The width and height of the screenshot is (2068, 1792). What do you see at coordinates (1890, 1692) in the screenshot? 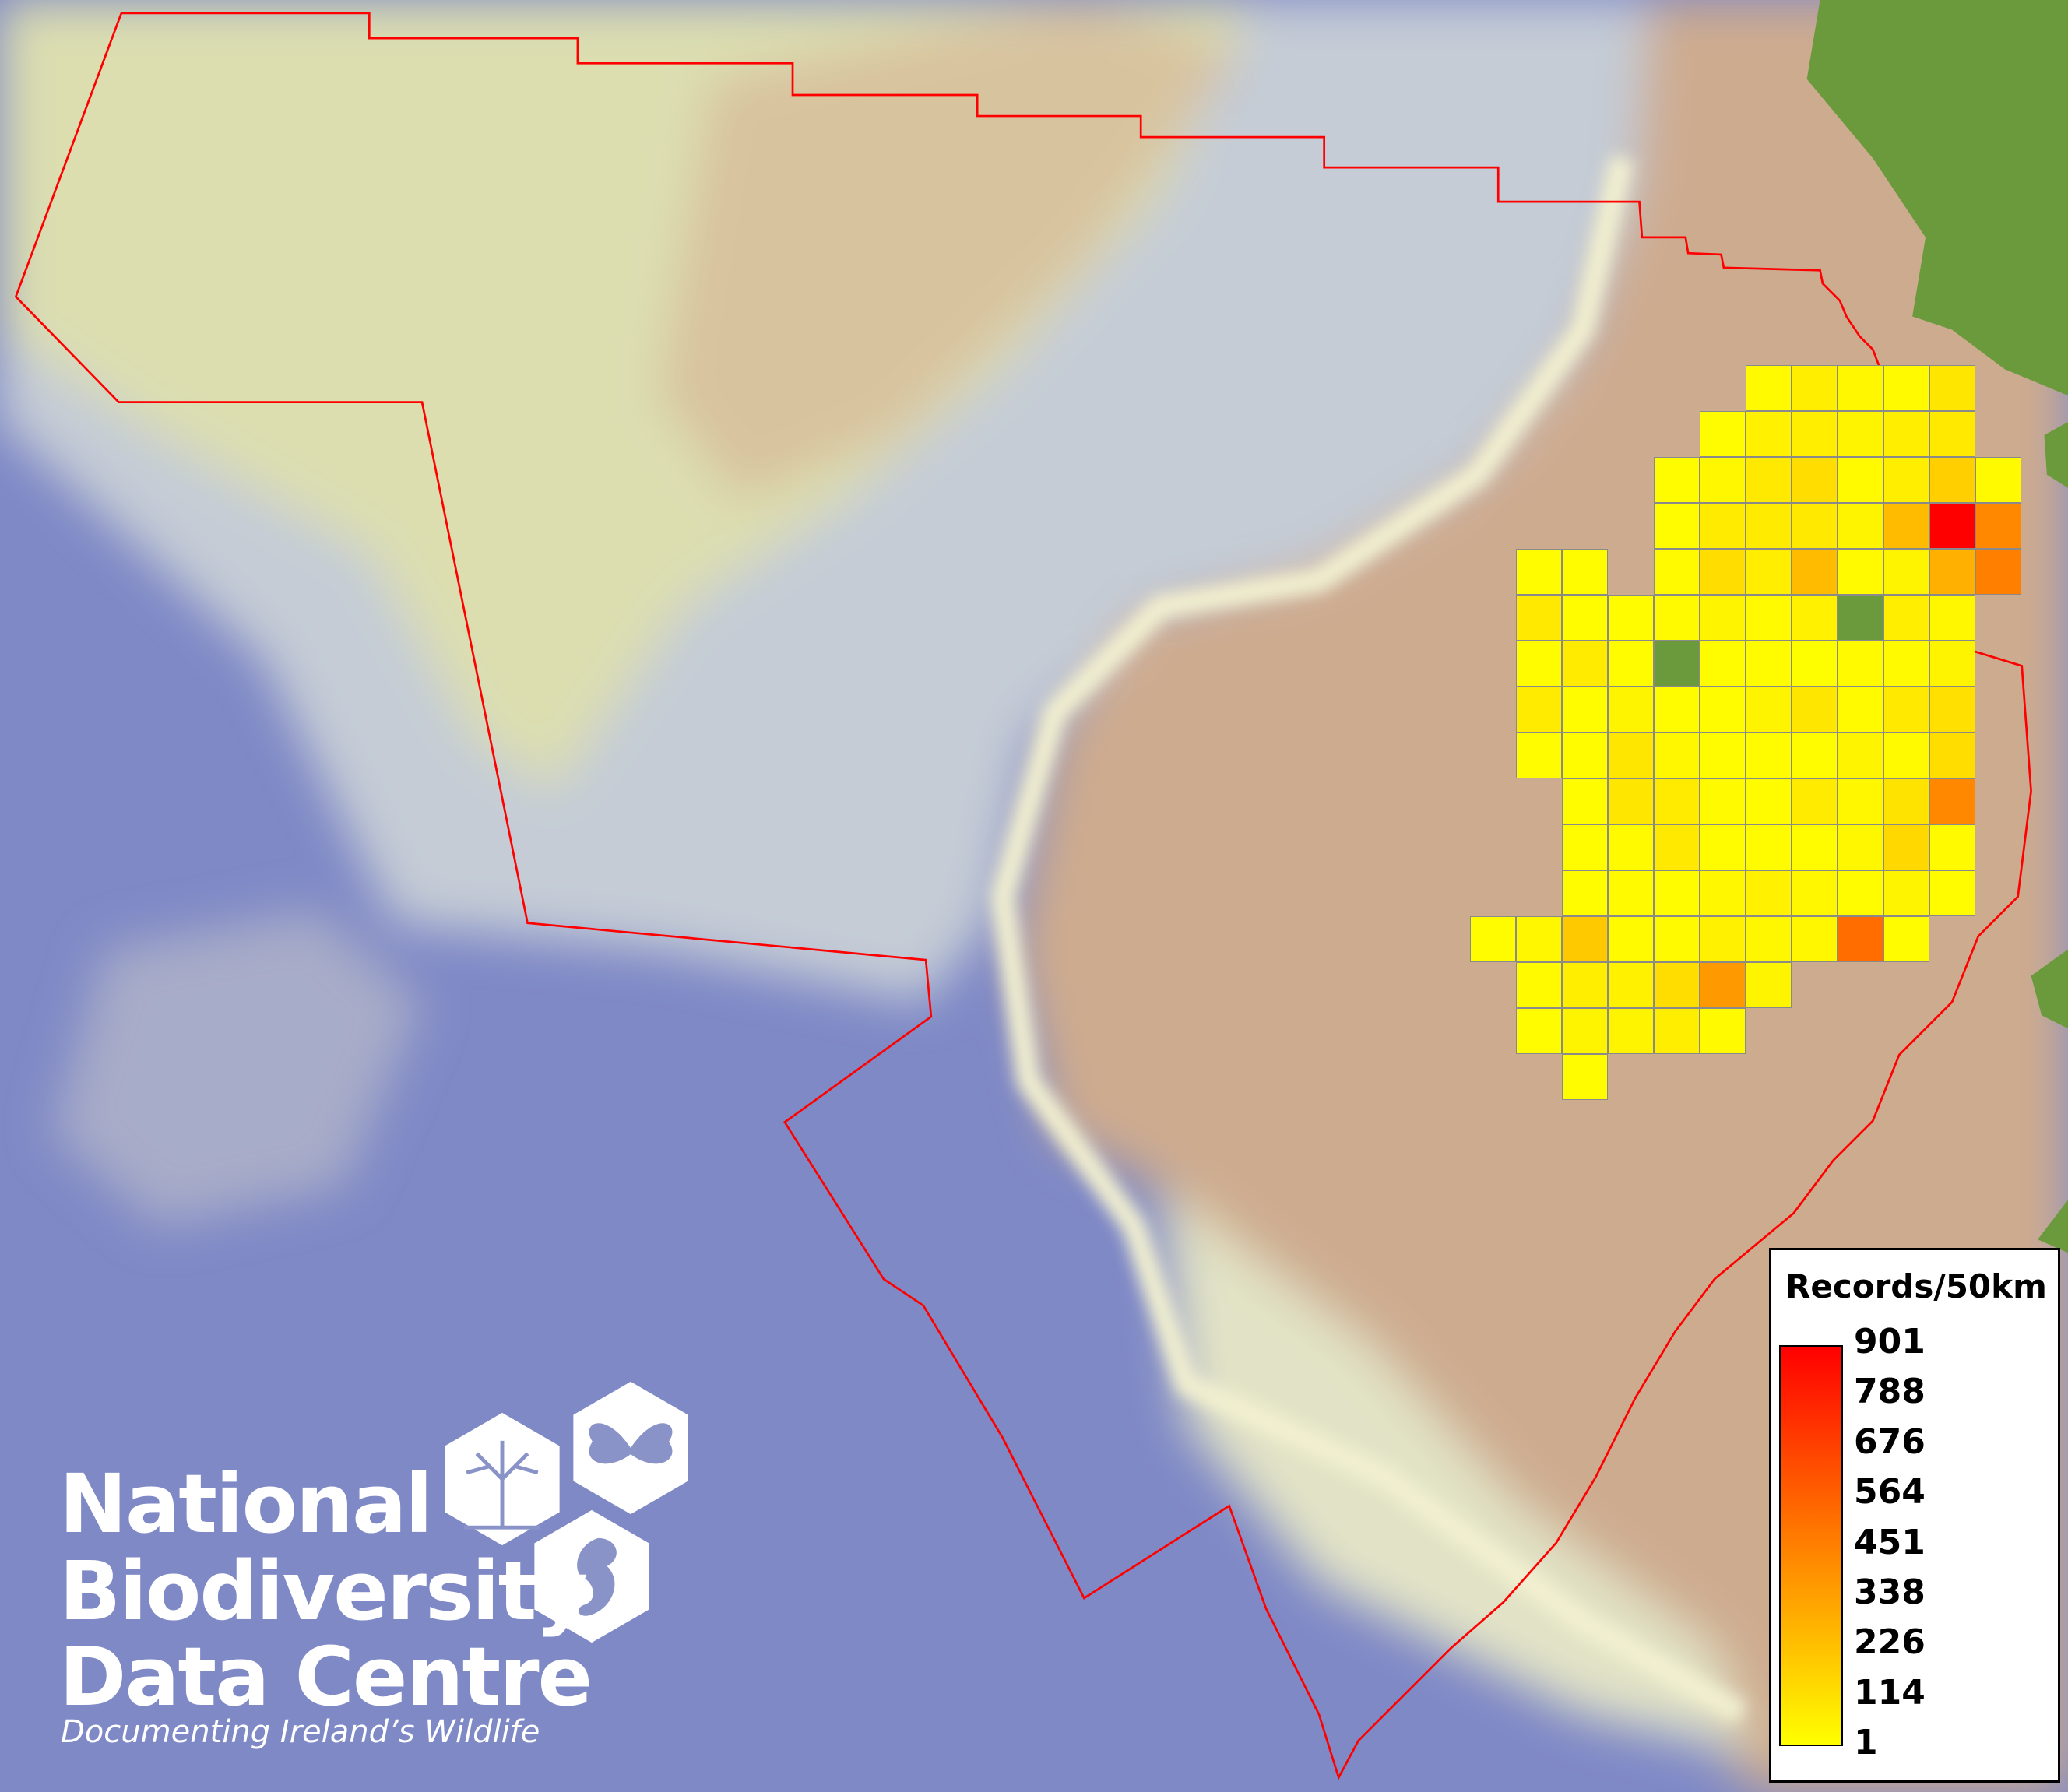
I see `legend-tick-label: 114` at bounding box center [1890, 1692].